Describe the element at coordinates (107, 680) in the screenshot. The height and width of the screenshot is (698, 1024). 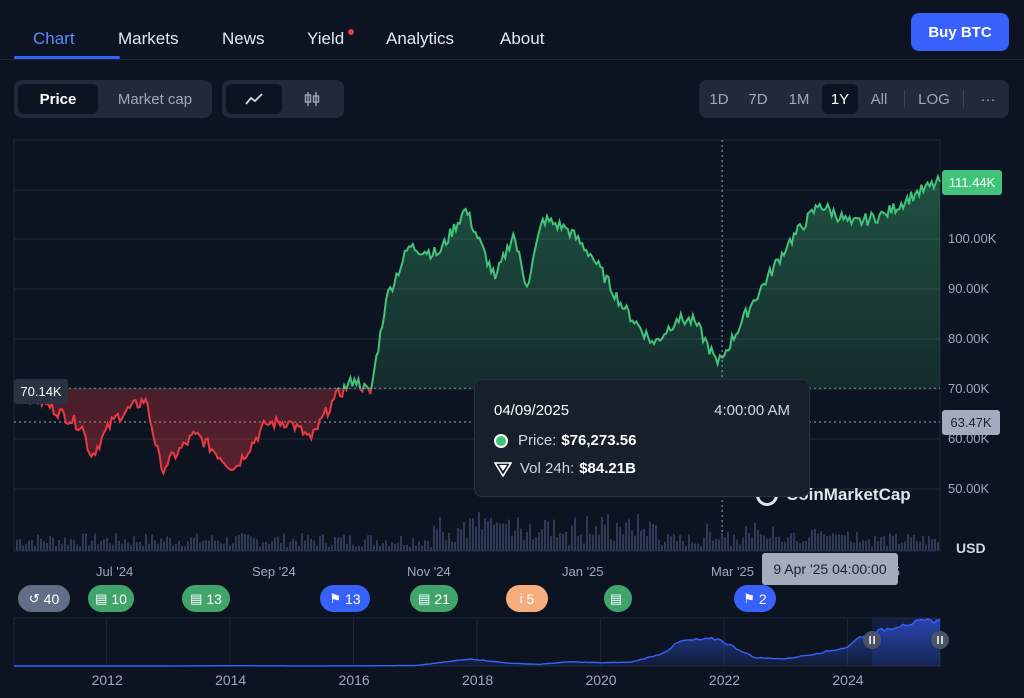
I see `overview-year-label: 2012` at that location.